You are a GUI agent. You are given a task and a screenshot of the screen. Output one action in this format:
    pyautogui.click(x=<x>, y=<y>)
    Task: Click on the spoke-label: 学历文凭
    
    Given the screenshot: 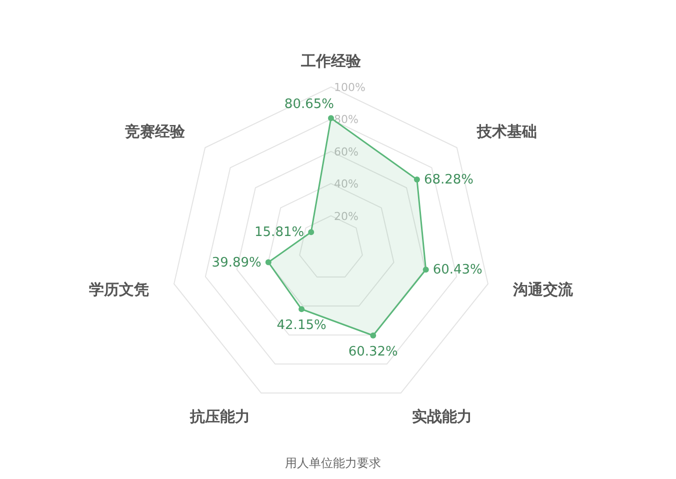 What is the action you would take?
    pyautogui.click(x=118, y=289)
    